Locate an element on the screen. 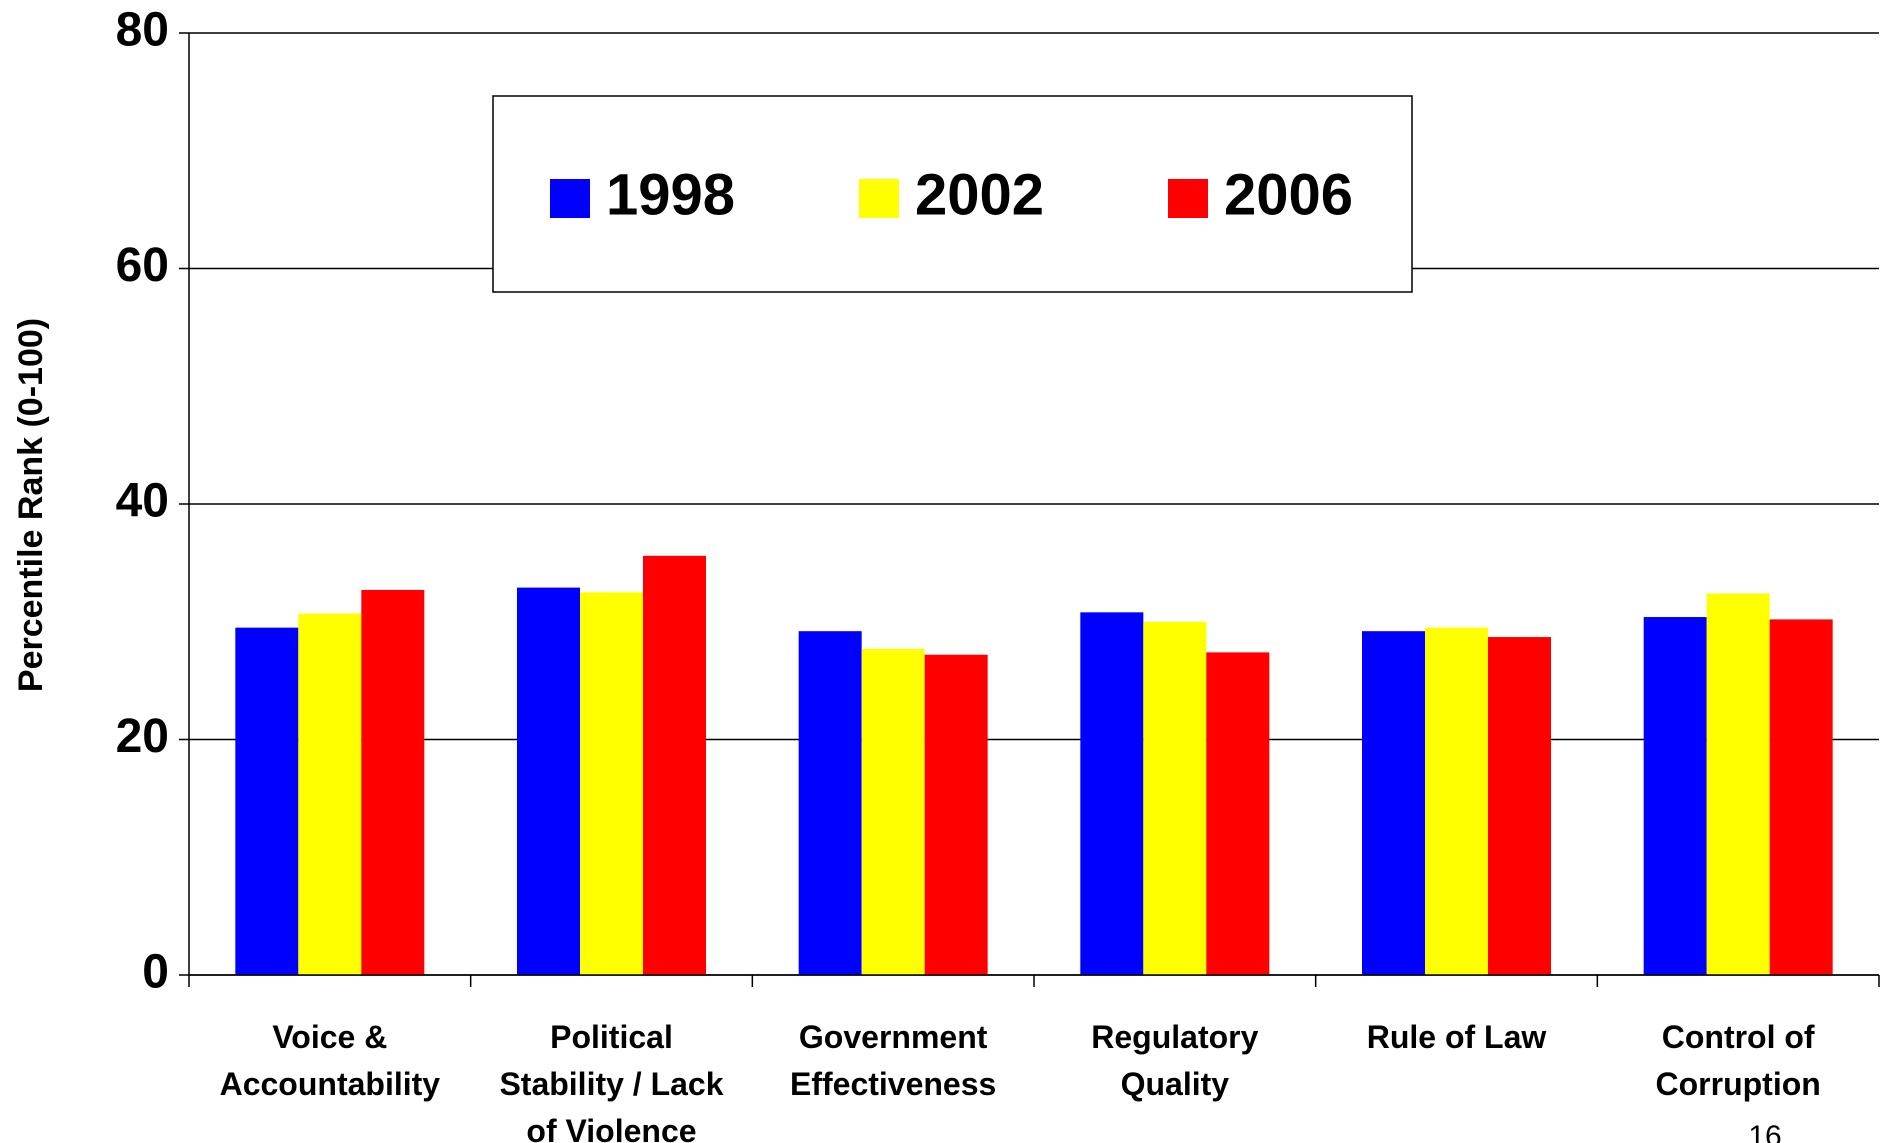 Image resolution: width=1885 pixels, height=1143 pixels. y-axis-title: Percentile Rank (0-100) is located at coordinates (31, 505).